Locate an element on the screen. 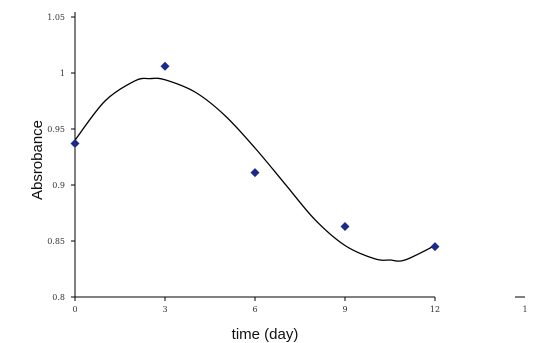  y-tick-label: 0.9 is located at coordinates (58, 185).